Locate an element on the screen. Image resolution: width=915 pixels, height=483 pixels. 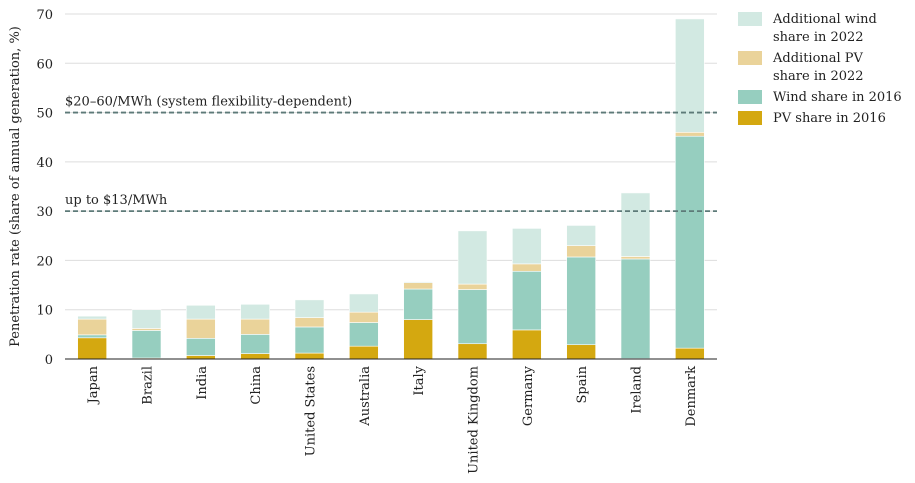
legend-label: Additional wind share in 2022 is located at coordinates (824, 28).